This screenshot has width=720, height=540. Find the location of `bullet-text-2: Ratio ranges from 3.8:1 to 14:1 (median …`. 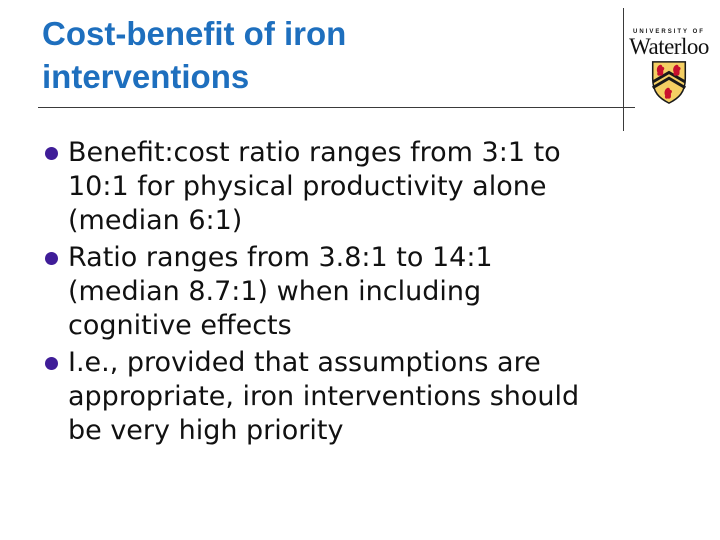

bullet-text-2: Ratio ranges from 3.8:1 to 14:1 (median … is located at coordinates (280, 291).